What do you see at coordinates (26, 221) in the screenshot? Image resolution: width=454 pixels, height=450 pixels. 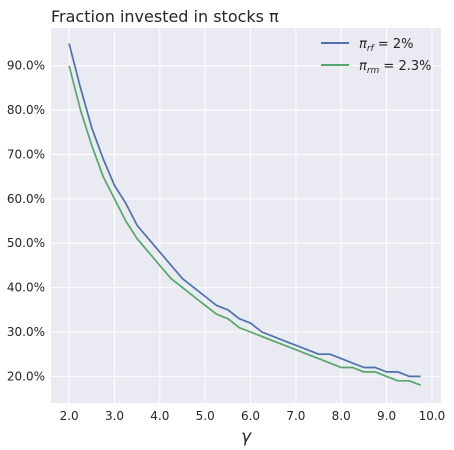 I see `y-axis: 20.0% 30.0% 40.0% 50.0% 60.0% 70.0% 80.0% 90.0%` at bounding box center [26, 221].